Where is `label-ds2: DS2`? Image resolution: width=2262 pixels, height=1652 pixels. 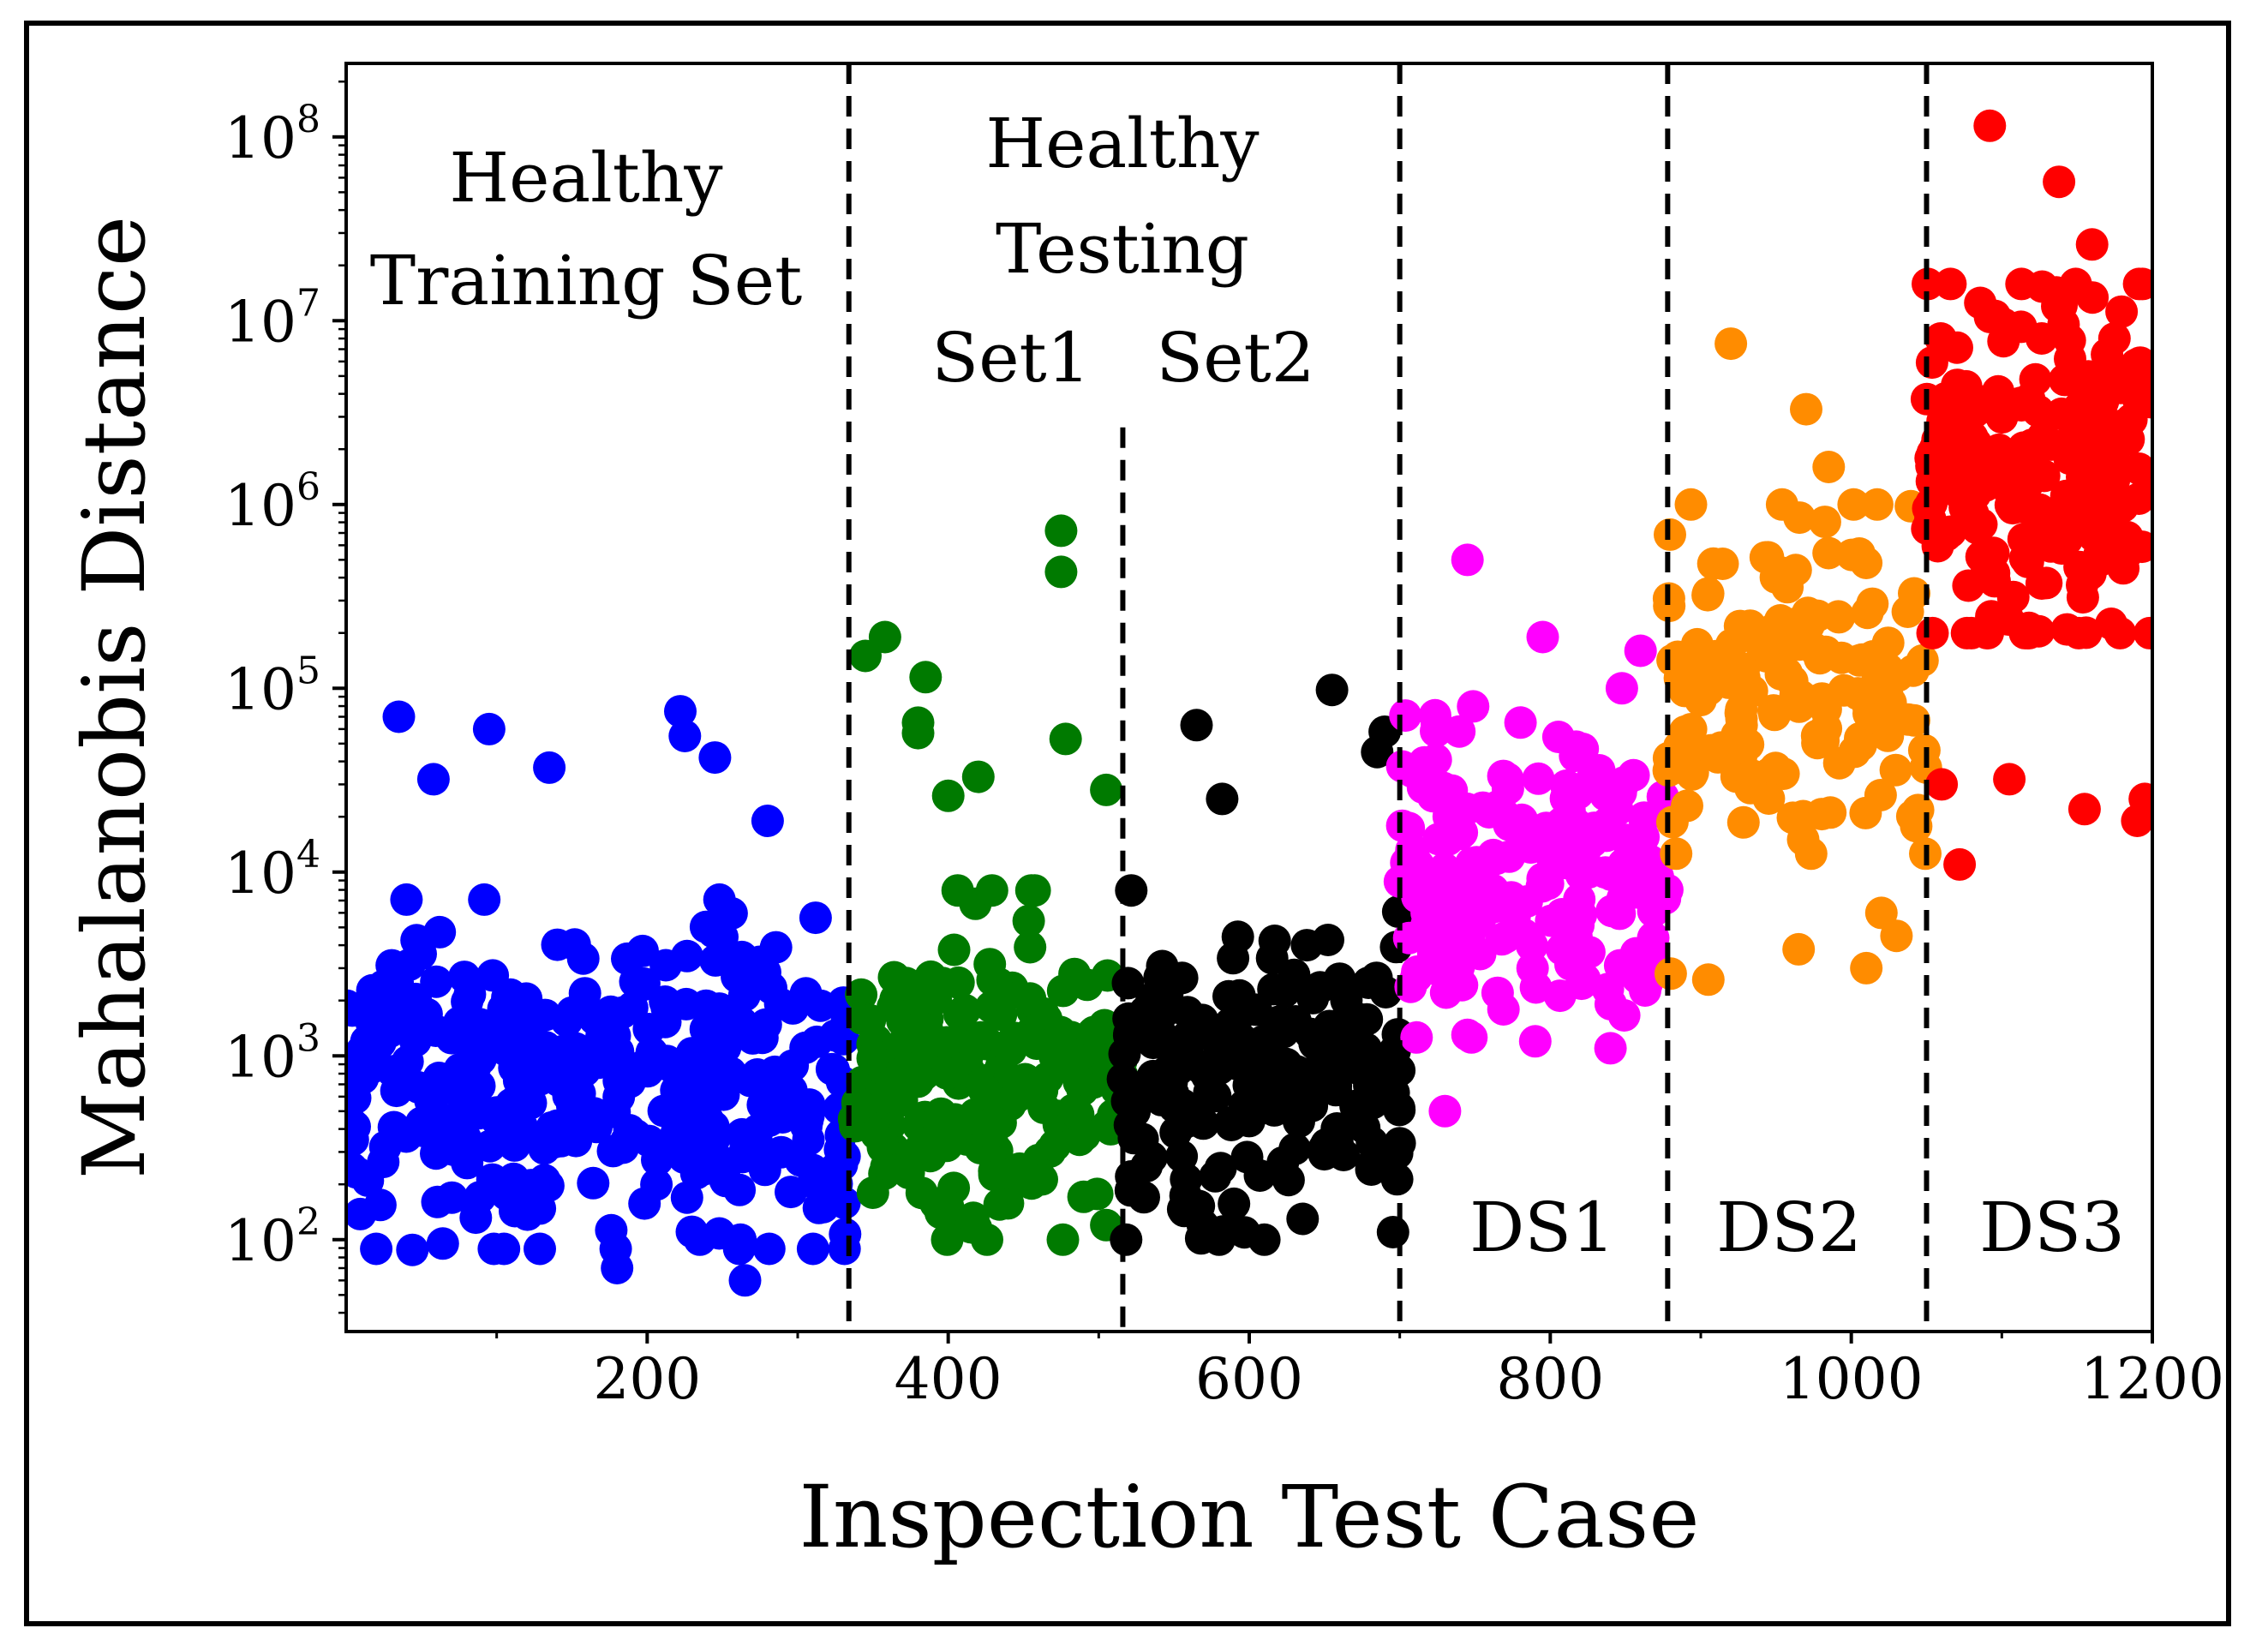
label-ds2: DS2 is located at coordinates (1789, 1227).